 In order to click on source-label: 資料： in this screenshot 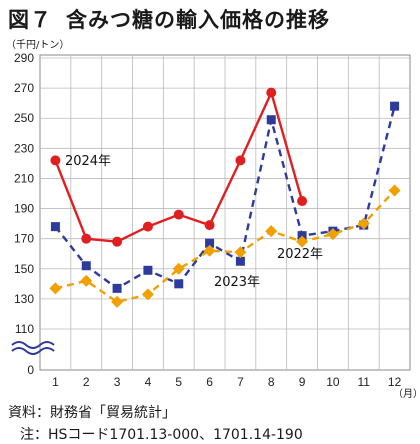, I will do `click(29, 413)`.